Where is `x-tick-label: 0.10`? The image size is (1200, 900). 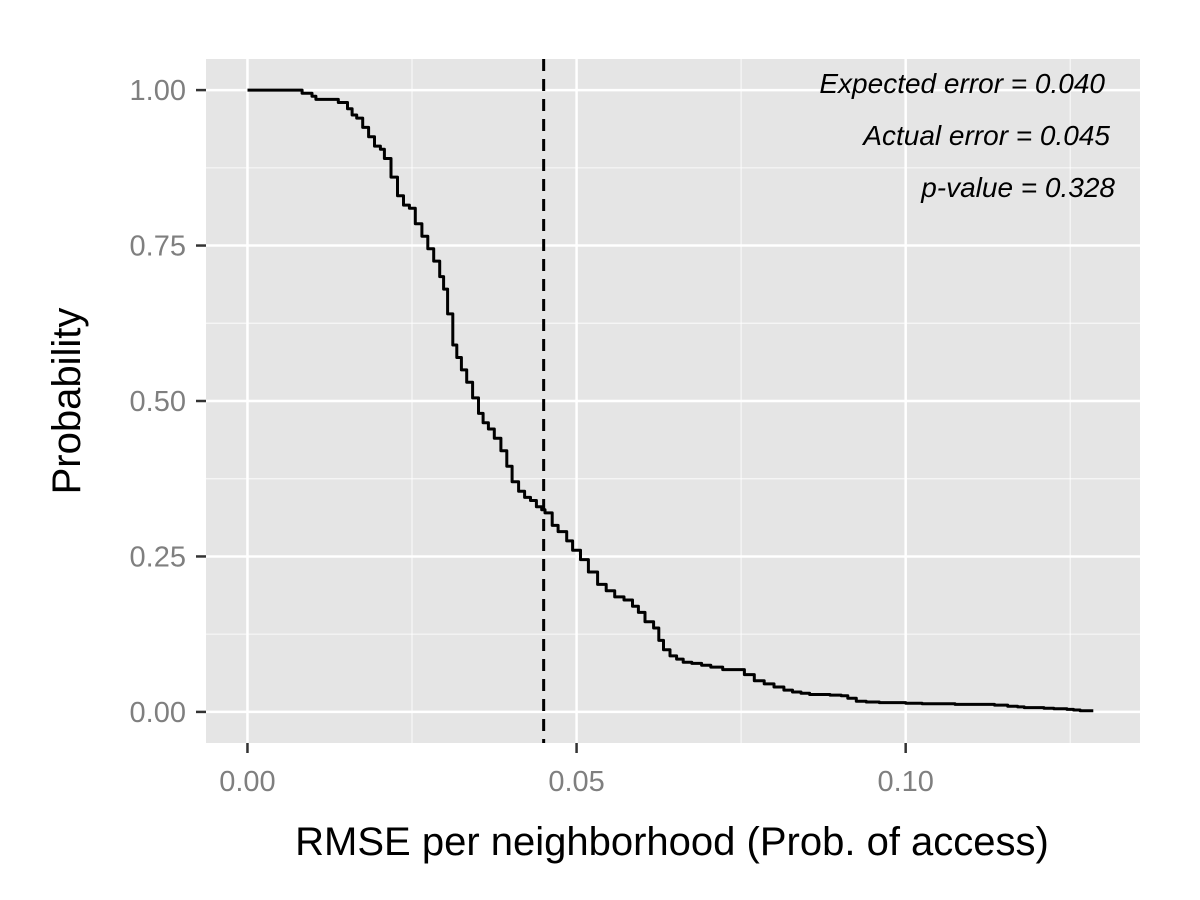
x-tick-label: 0.10 is located at coordinates (905, 782).